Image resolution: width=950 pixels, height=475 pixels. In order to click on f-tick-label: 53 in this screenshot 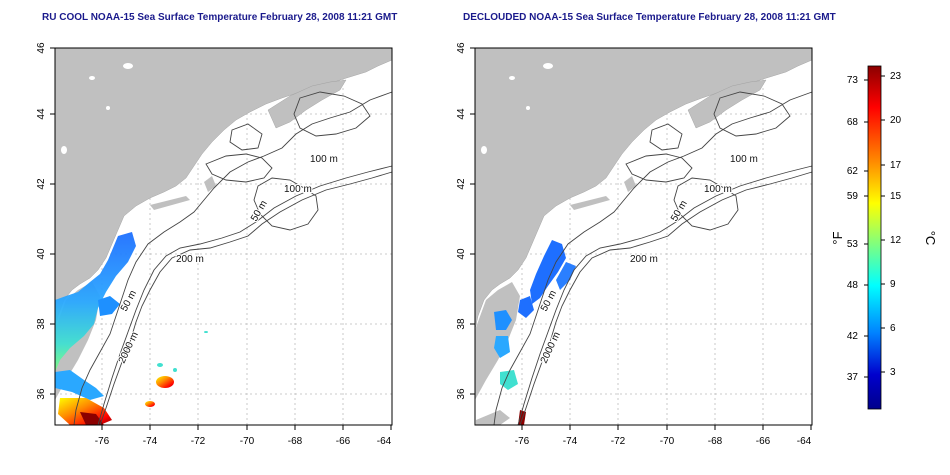, I will do `click(853, 244)`.